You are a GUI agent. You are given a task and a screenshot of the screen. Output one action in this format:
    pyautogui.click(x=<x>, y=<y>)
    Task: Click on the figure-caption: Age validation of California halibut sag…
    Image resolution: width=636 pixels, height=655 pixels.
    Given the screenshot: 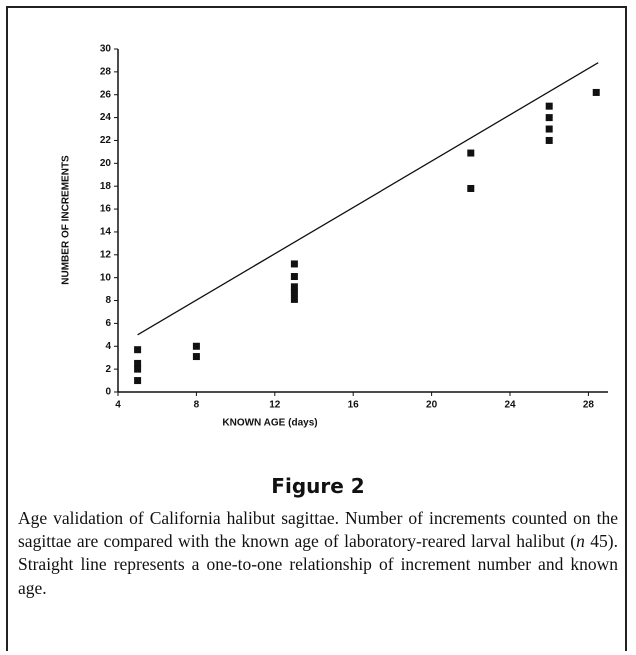 What is the action you would take?
    pyautogui.click(x=318, y=553)
    